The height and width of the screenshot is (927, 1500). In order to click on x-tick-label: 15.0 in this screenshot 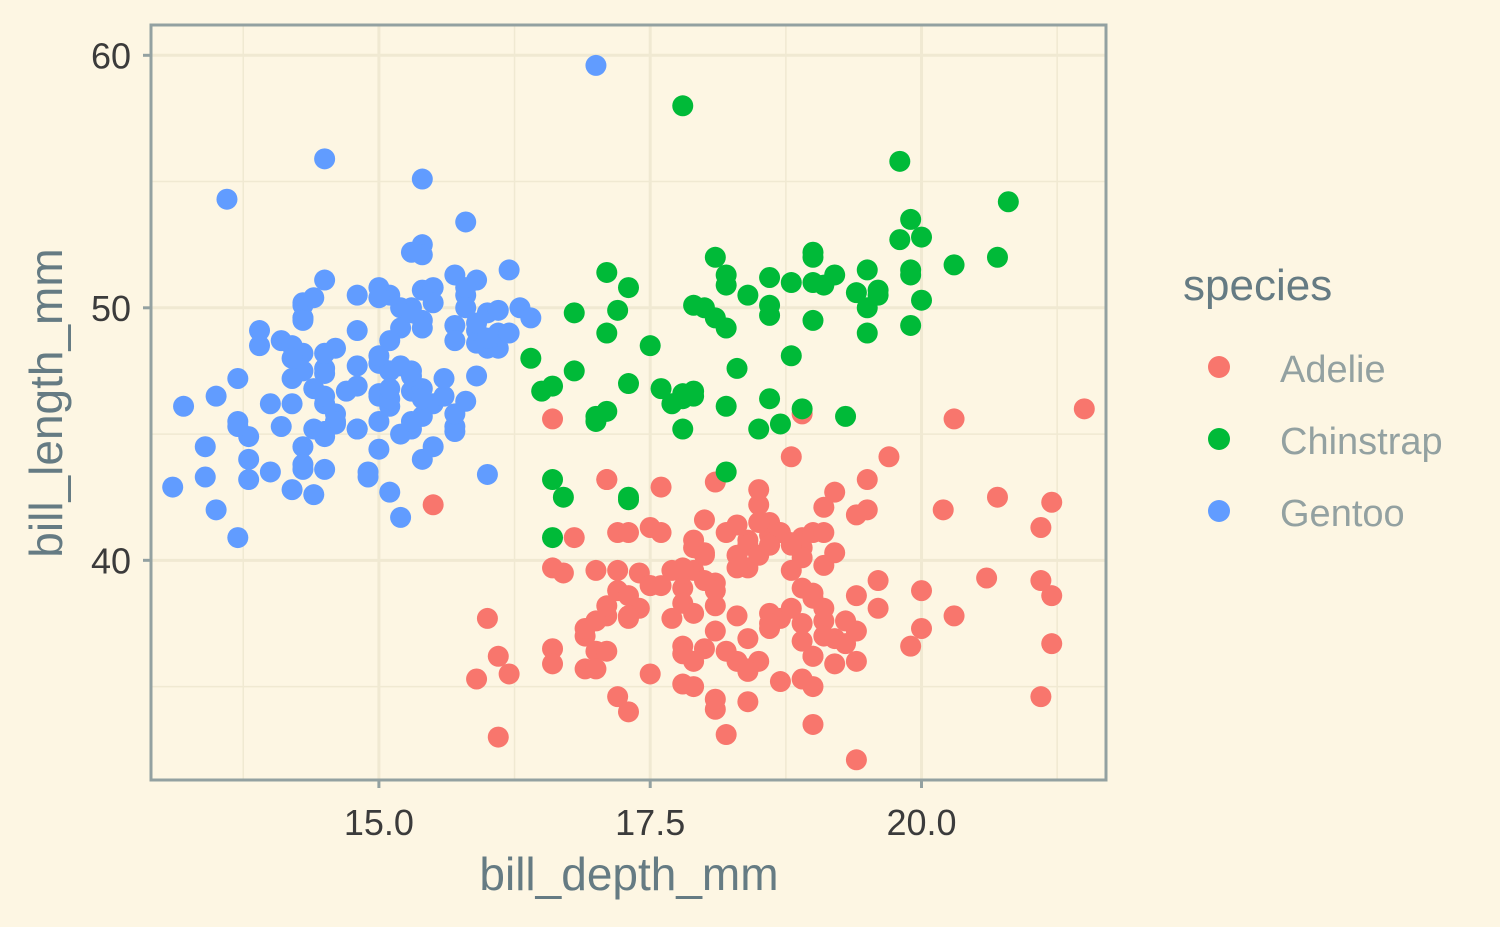, I will do `click(379, 822)`.